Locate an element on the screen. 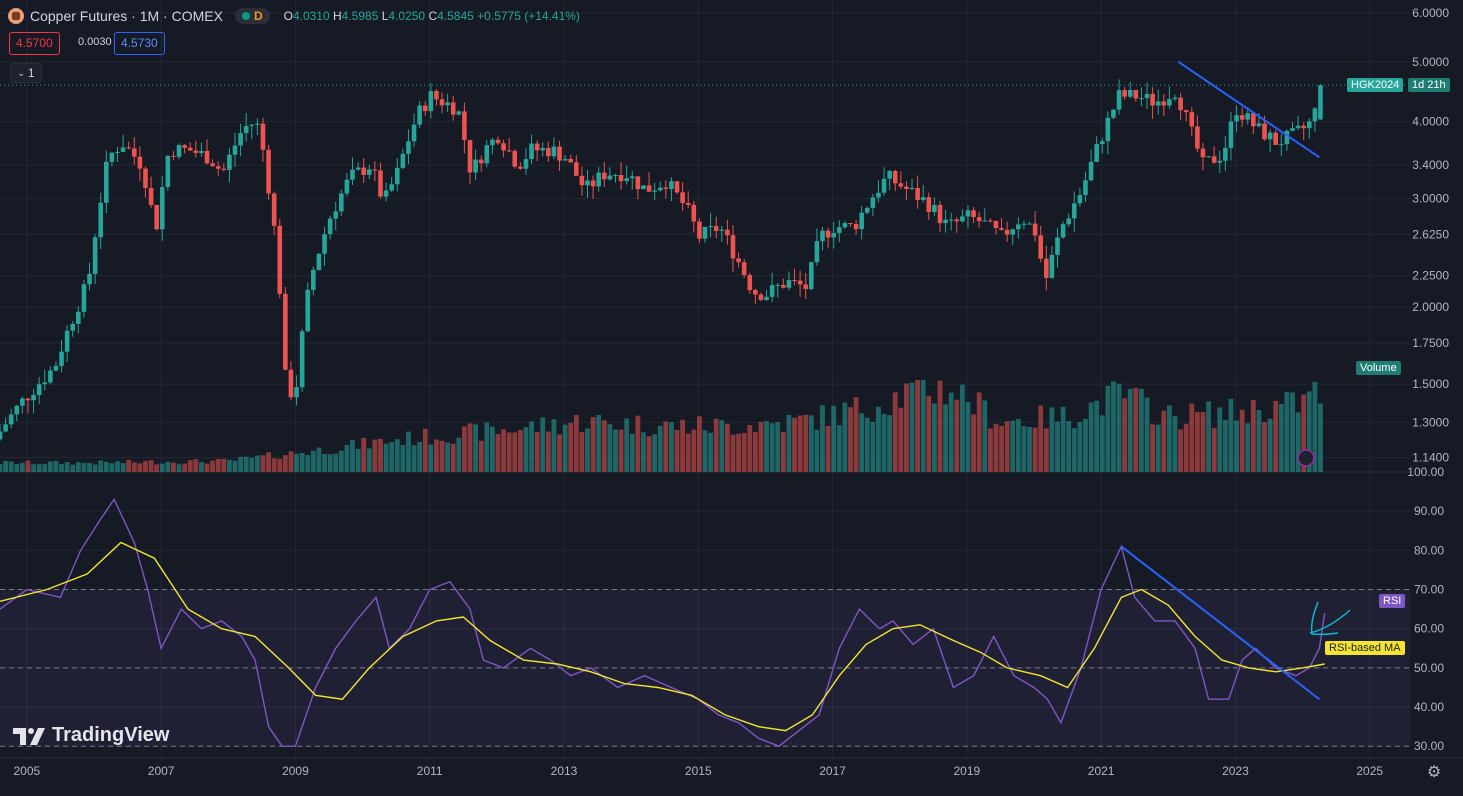 This screenshot has height=796, width=1463. arrow-annotation is located at coordinates (1330, 621).